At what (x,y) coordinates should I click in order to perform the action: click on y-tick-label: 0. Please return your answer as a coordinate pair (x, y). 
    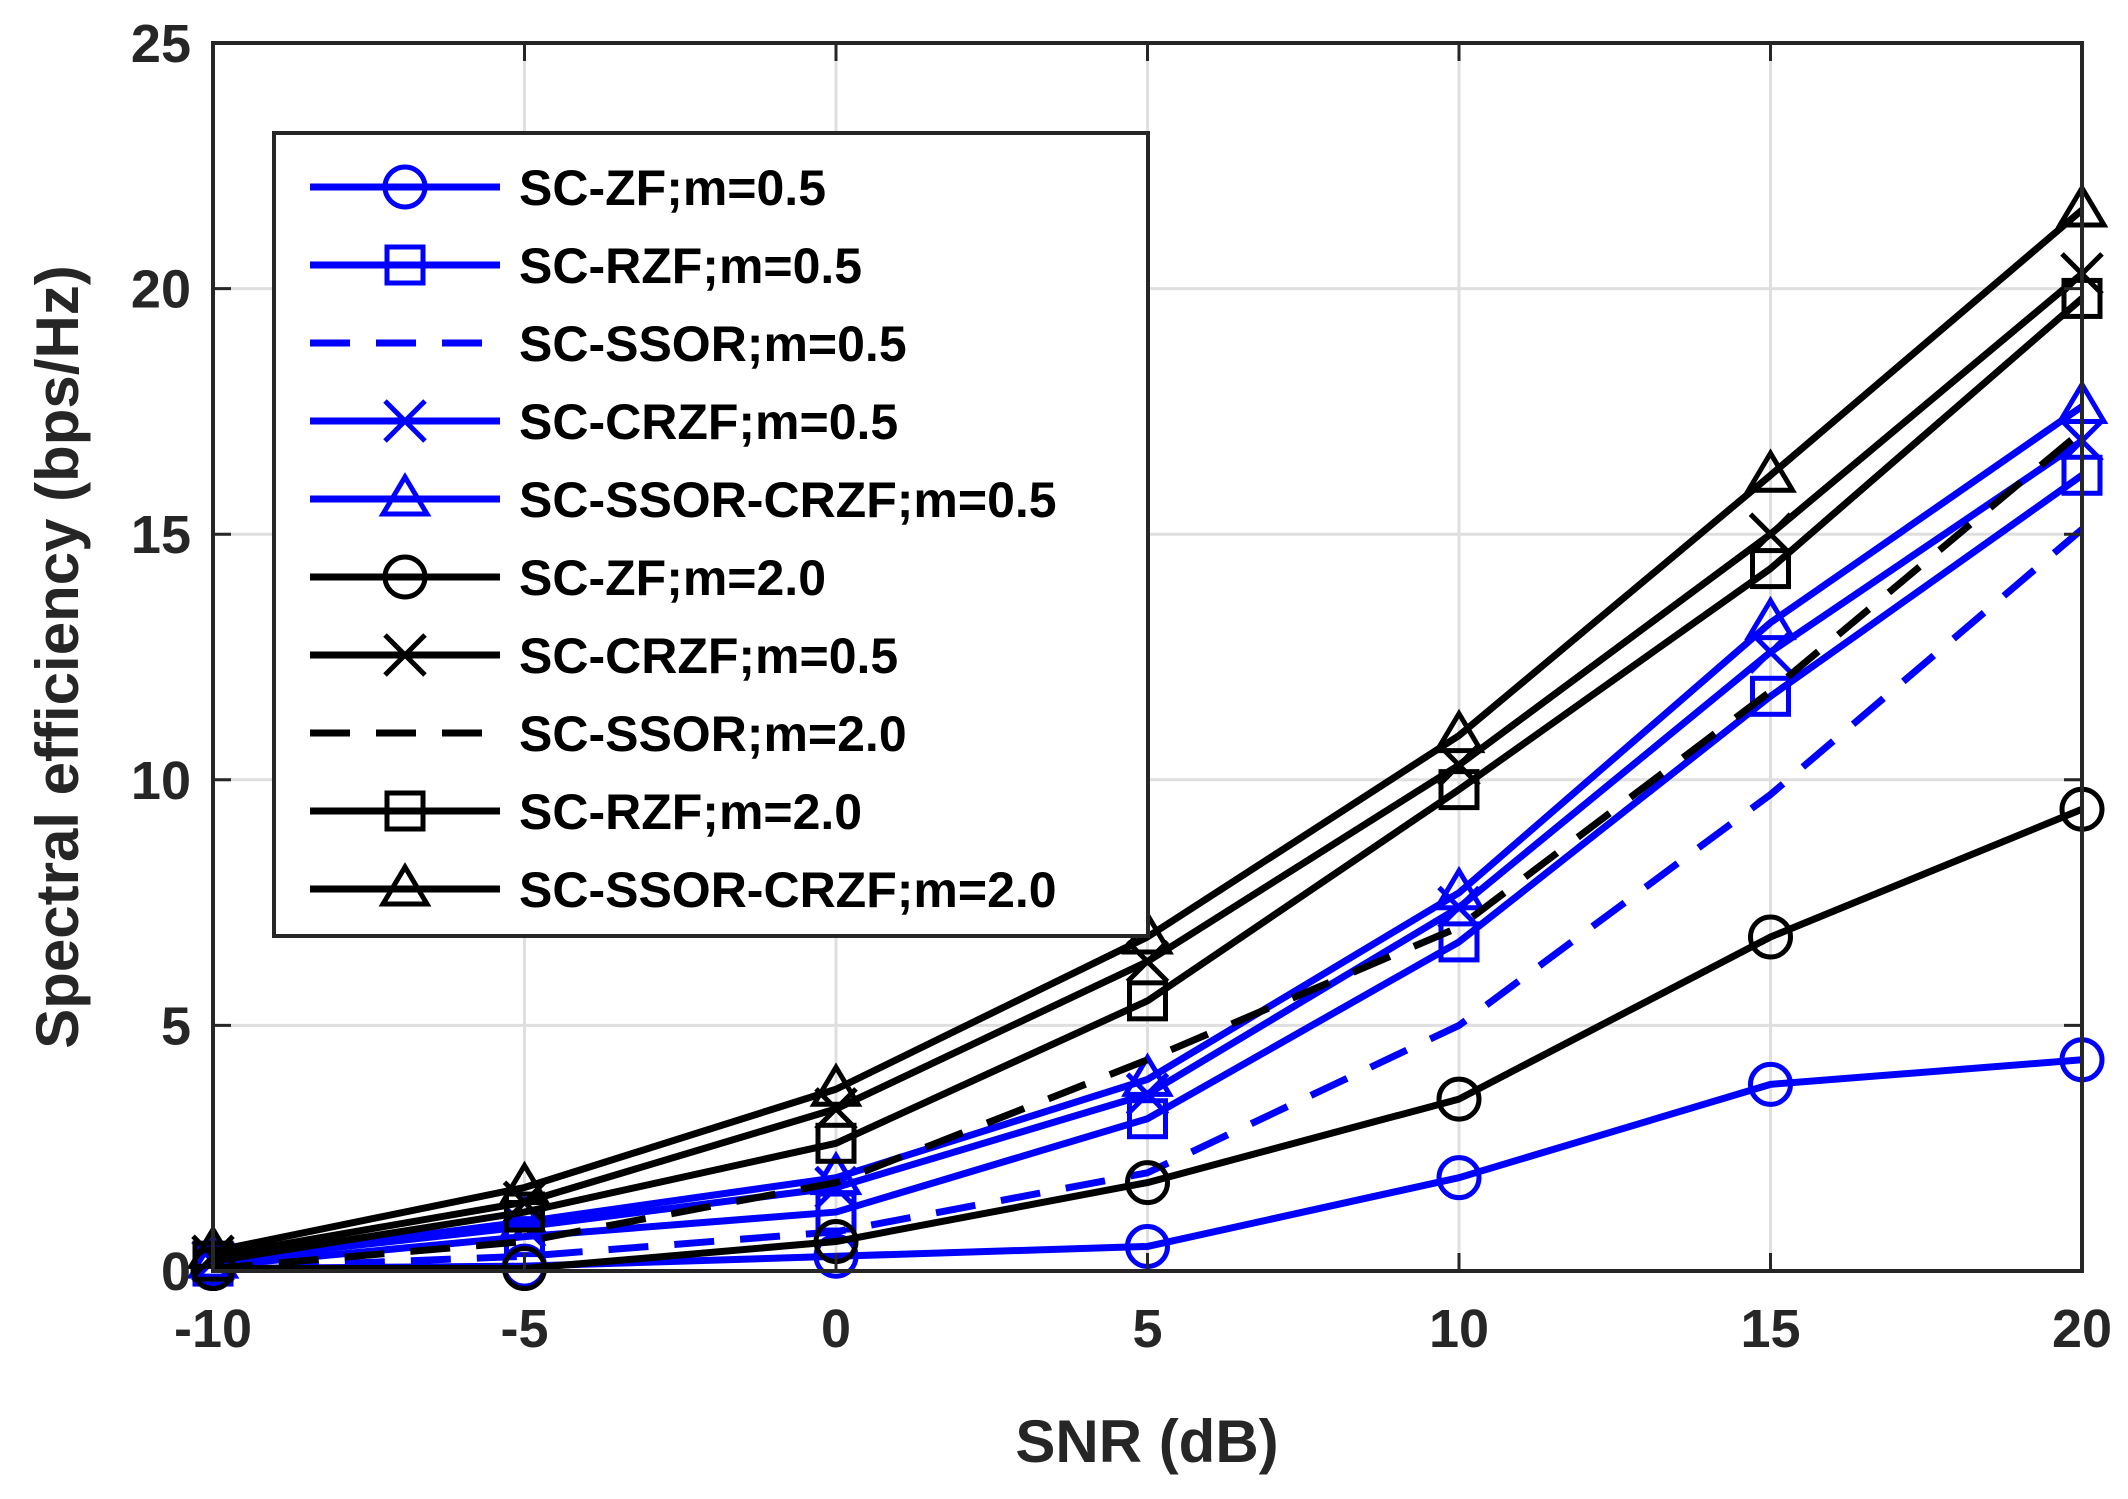
    Looking at the image, I should click on (176, 1272).